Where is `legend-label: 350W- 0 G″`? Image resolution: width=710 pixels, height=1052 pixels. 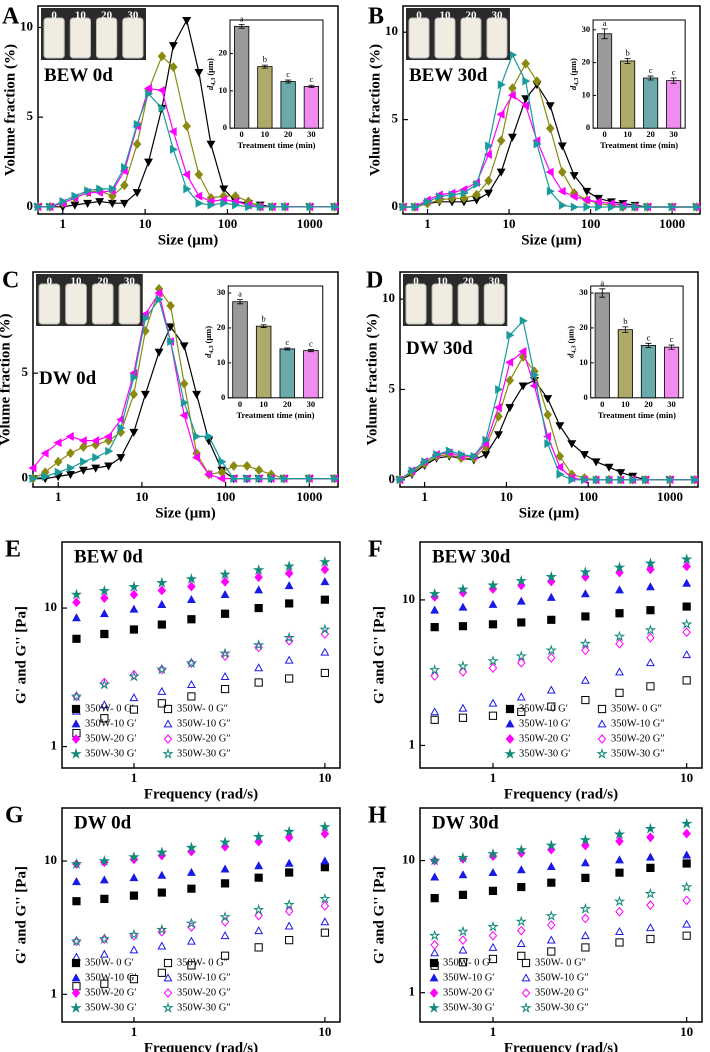
legend-label: 350W- 0 G″ is located at coordinates (202, 962).